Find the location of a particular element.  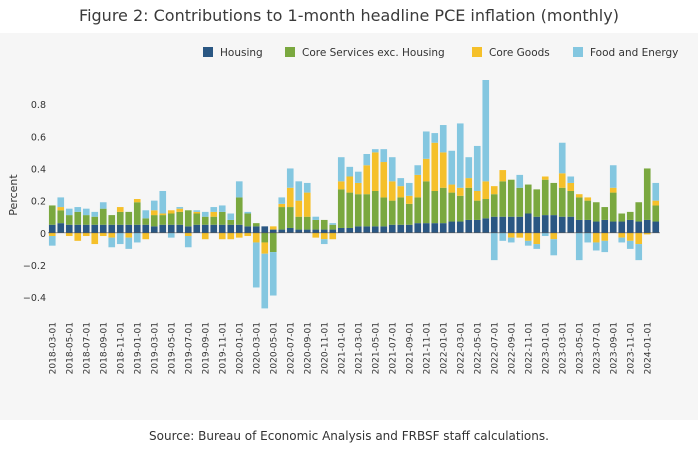

x-tick-label: 2023-07-01 is located at coordinates (597, 348).